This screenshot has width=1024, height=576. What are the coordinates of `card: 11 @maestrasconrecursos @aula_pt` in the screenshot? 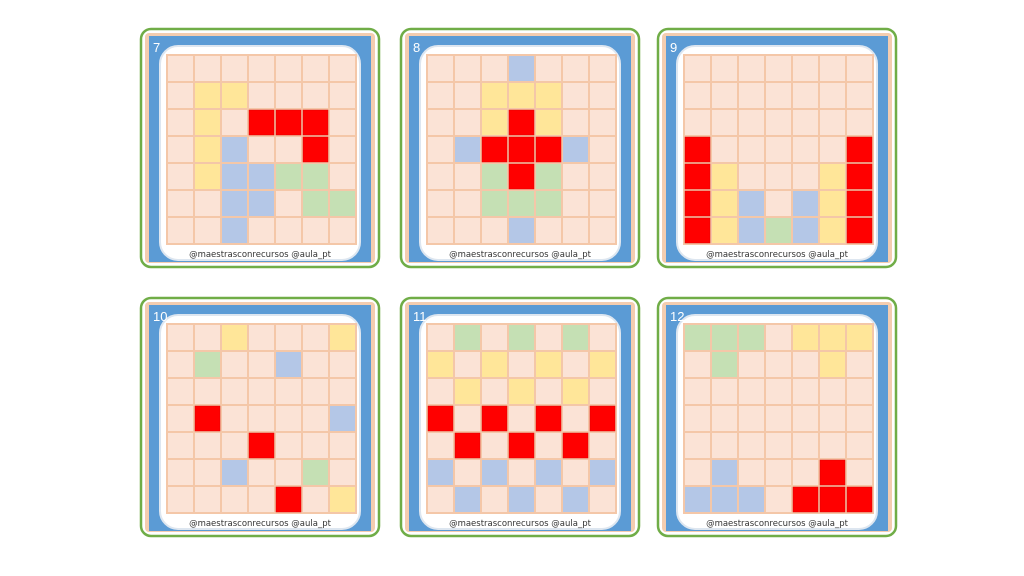 It's located at (520, 417).